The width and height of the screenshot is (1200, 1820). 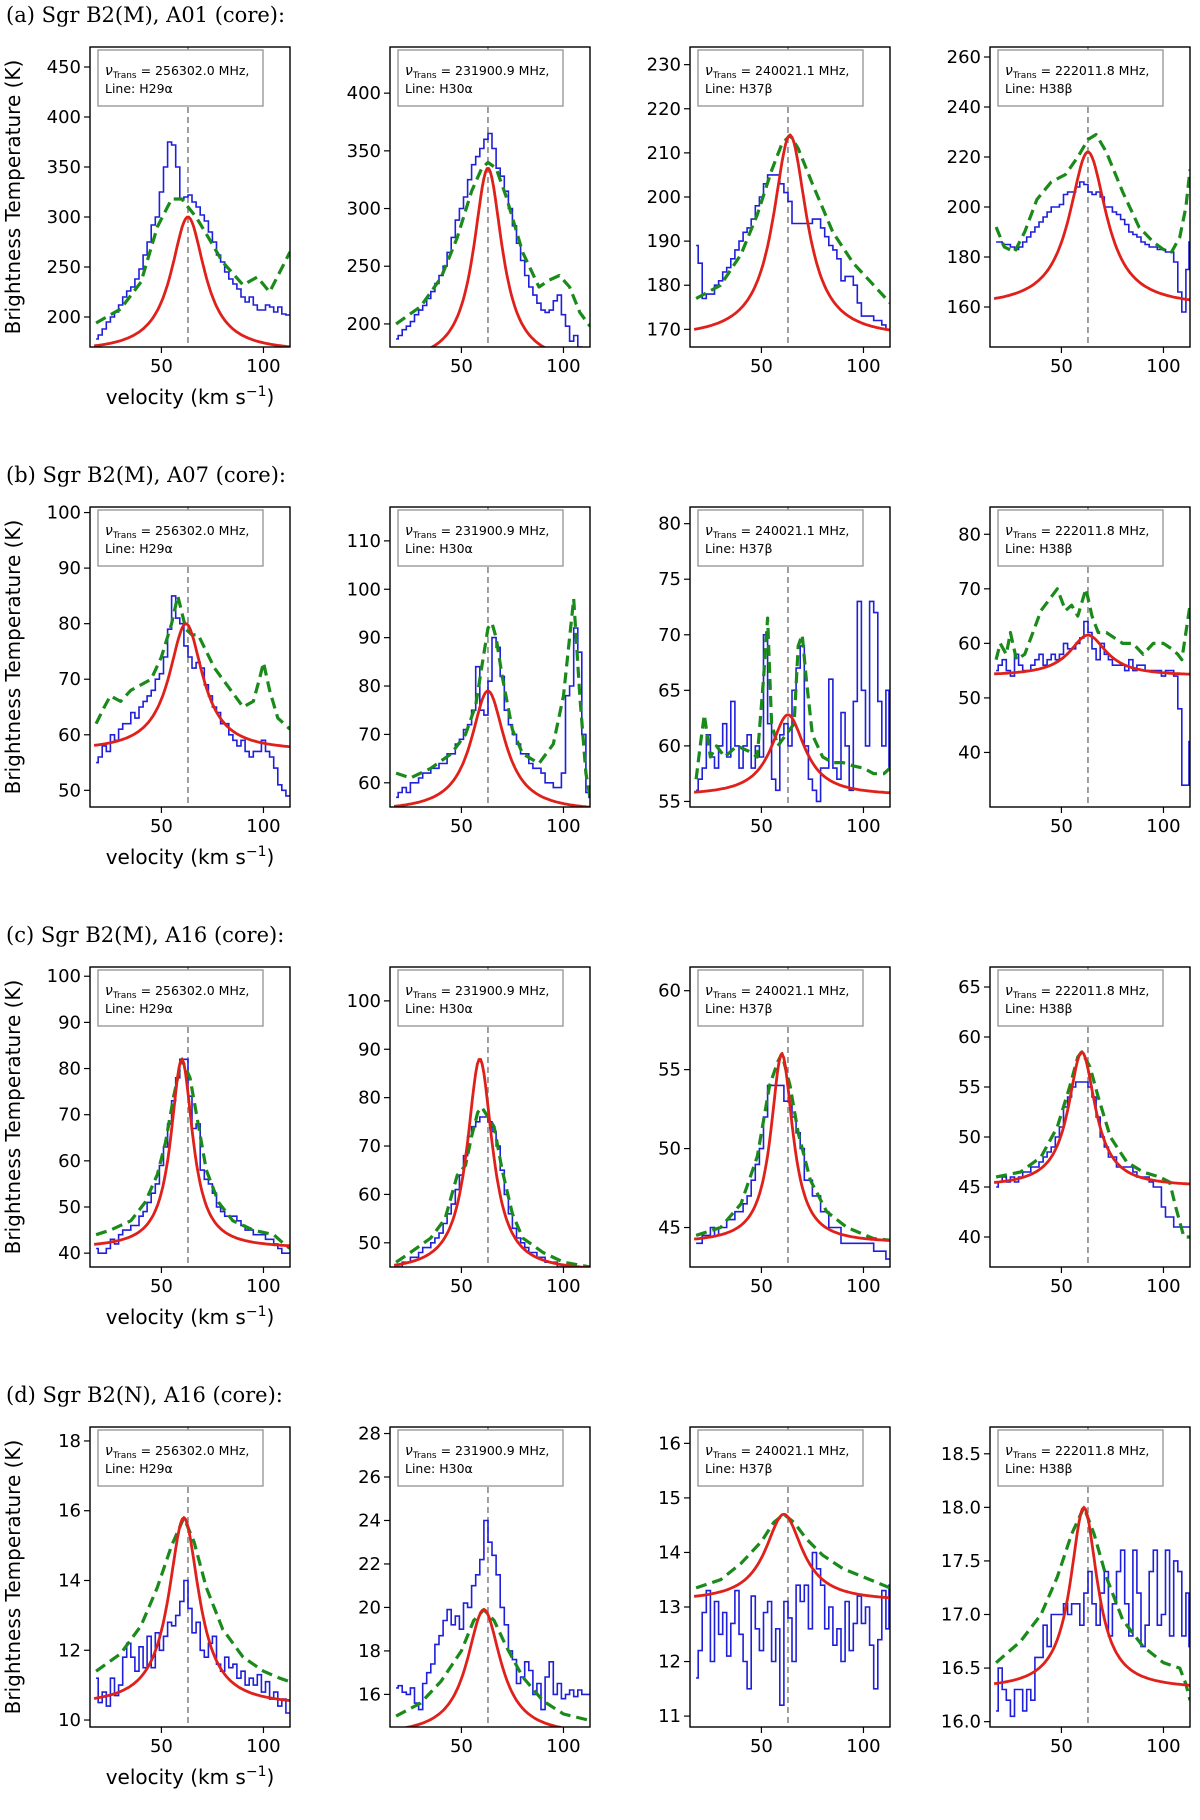 I want to click on legend-frequency: νTrans = 256302.0 MHz,, so click(x=177, y=1452).